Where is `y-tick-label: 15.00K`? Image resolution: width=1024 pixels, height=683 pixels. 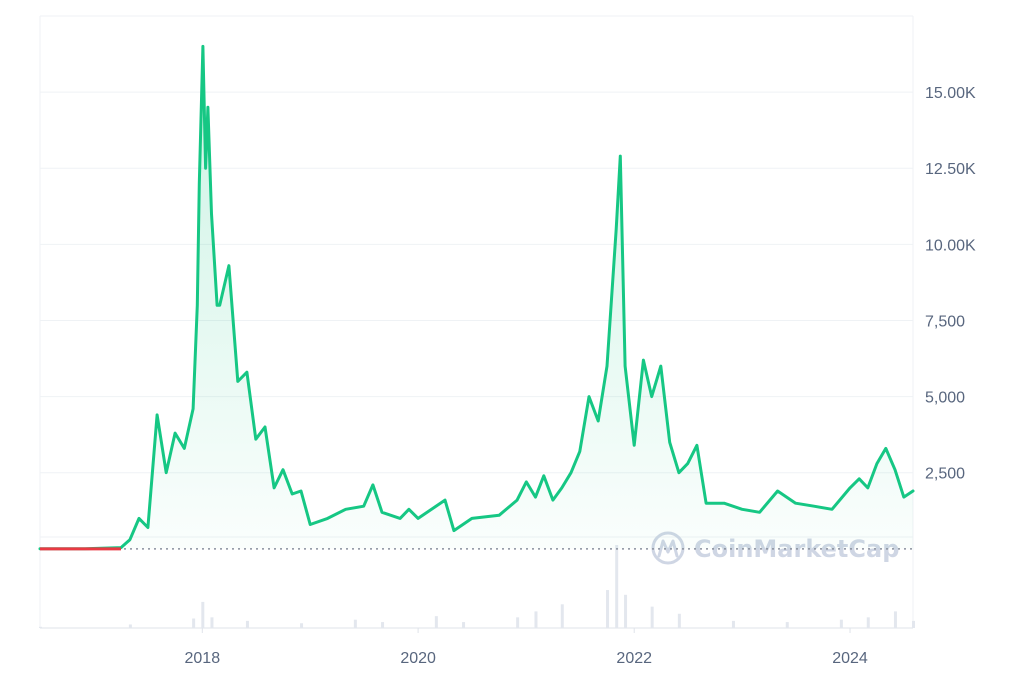 y-tick-label: 15.00K is located at coordinates (950, 93).